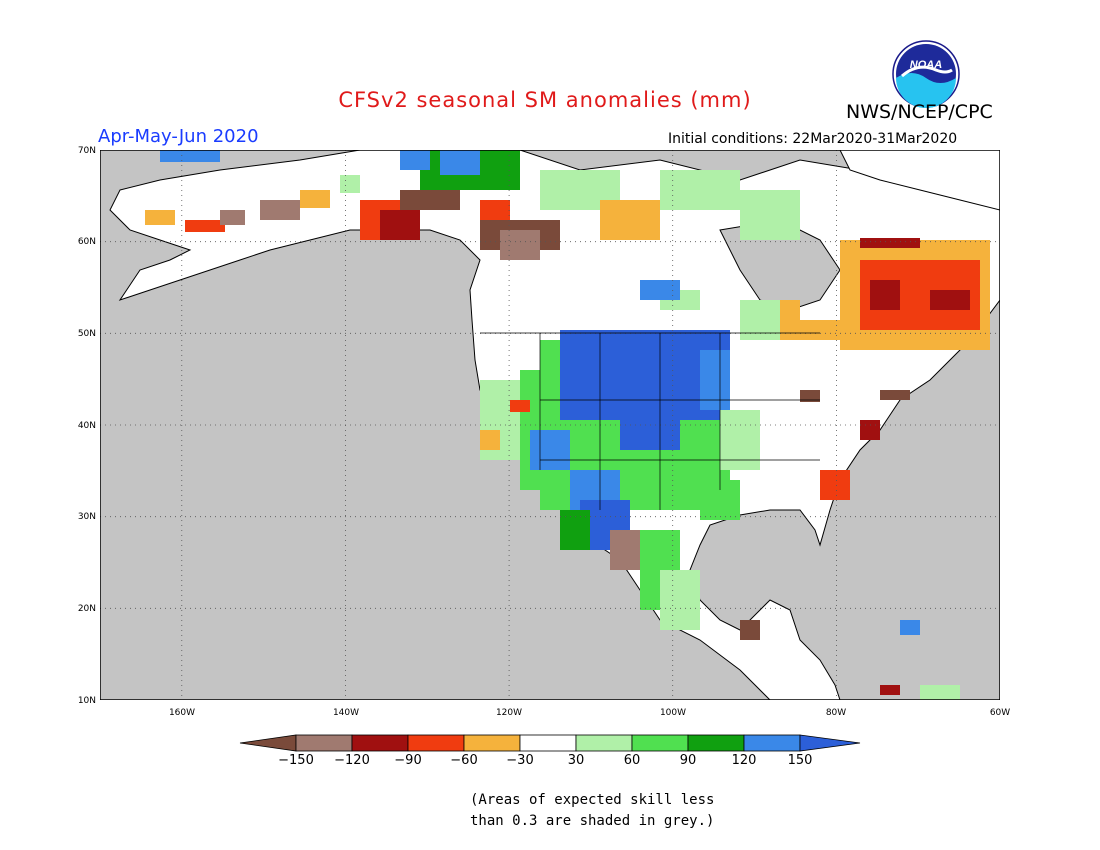  What do you see at coordinates (673, 713) in the screenshot?
I see `lon-label: 100W` at bounding box center [673, 713].